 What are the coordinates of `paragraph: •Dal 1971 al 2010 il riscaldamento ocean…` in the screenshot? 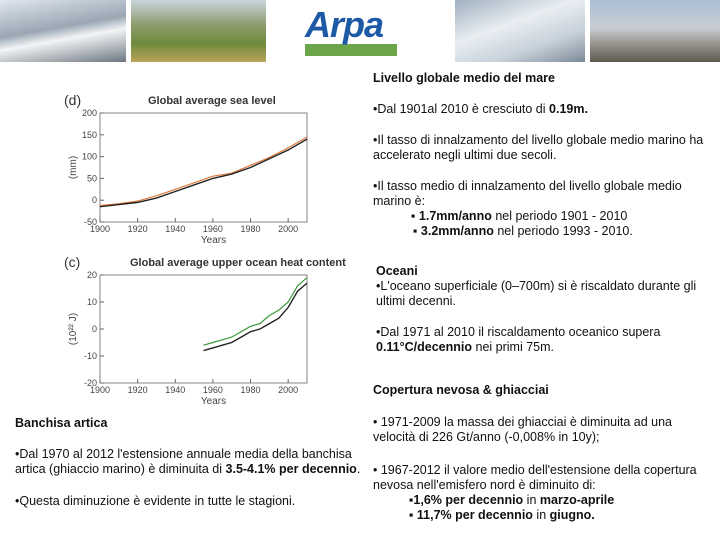 It's located at (541, 340).